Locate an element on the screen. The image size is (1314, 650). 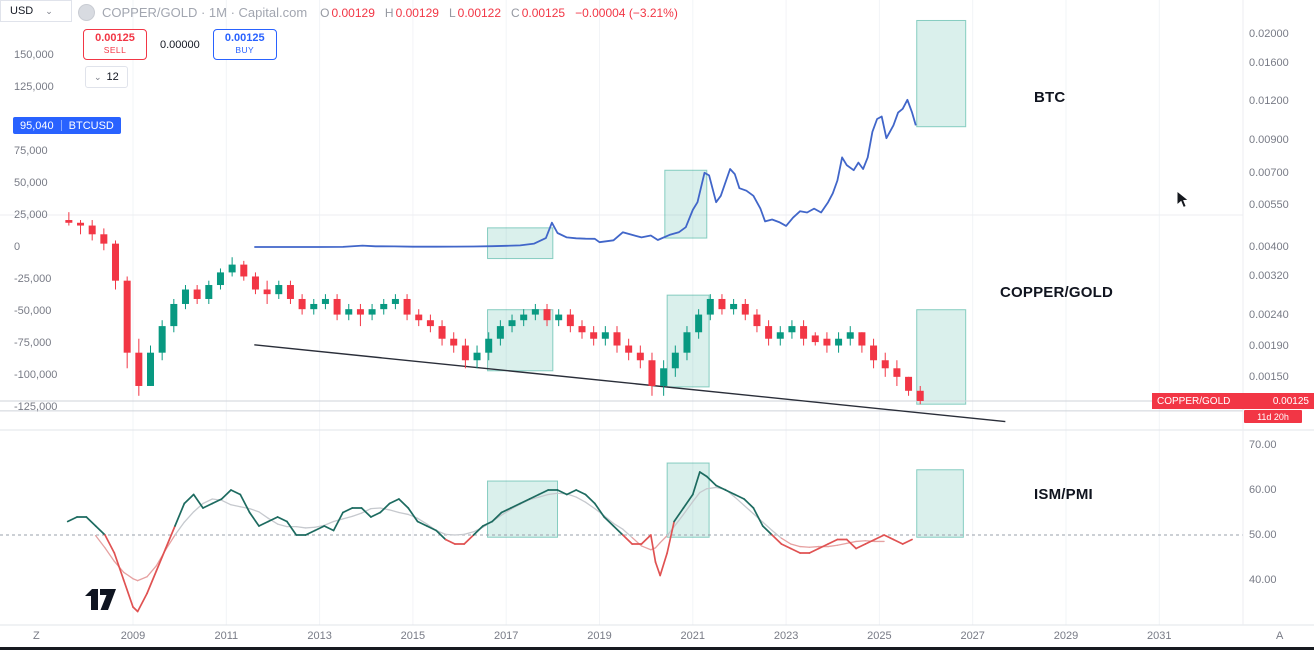
lower-right-axis-tick: 40.00 is located at coordinates (1263, 580).